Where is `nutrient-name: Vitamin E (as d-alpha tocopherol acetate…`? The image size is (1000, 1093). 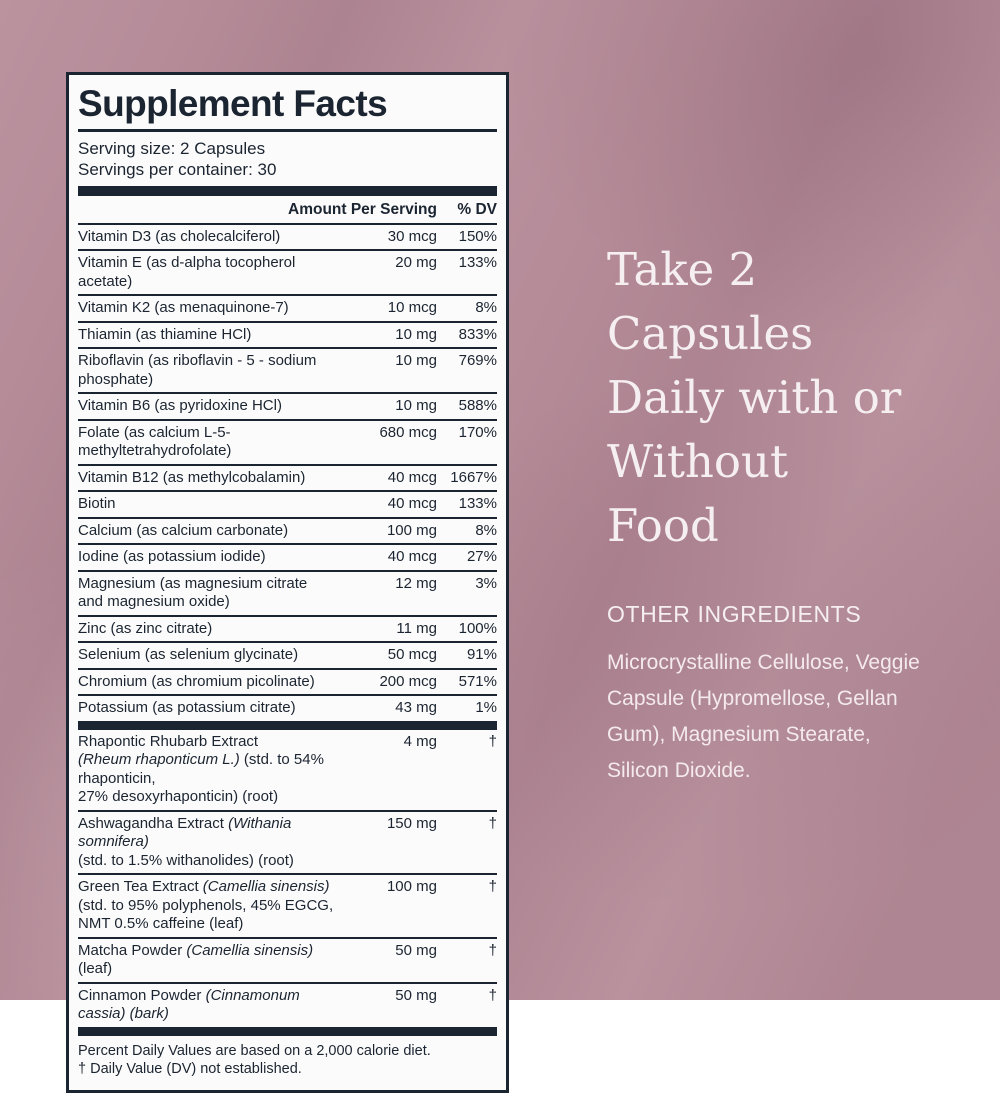 nutrient-name: Vitamin E (as d-alpha tocopherol acetate… is located at coordinates (187, 272).